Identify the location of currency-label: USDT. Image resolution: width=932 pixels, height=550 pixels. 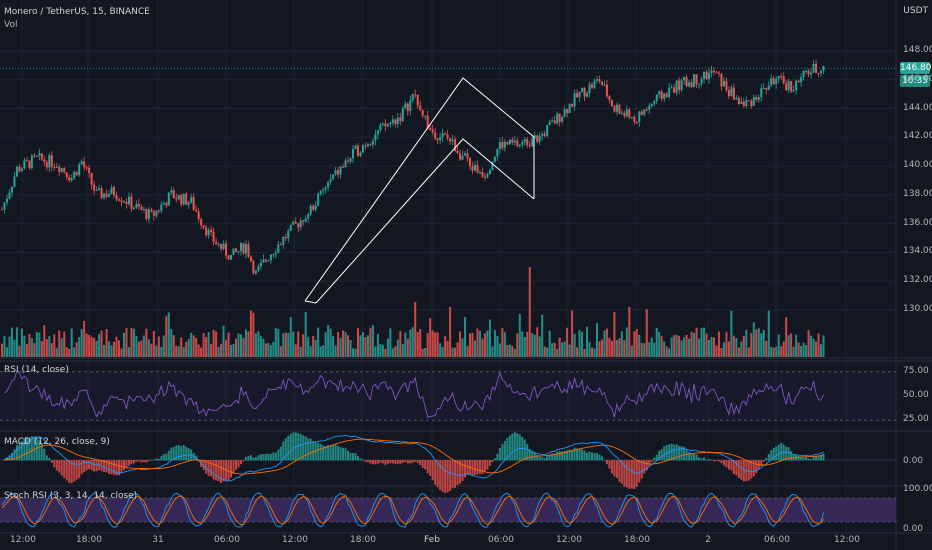
(915, 11).